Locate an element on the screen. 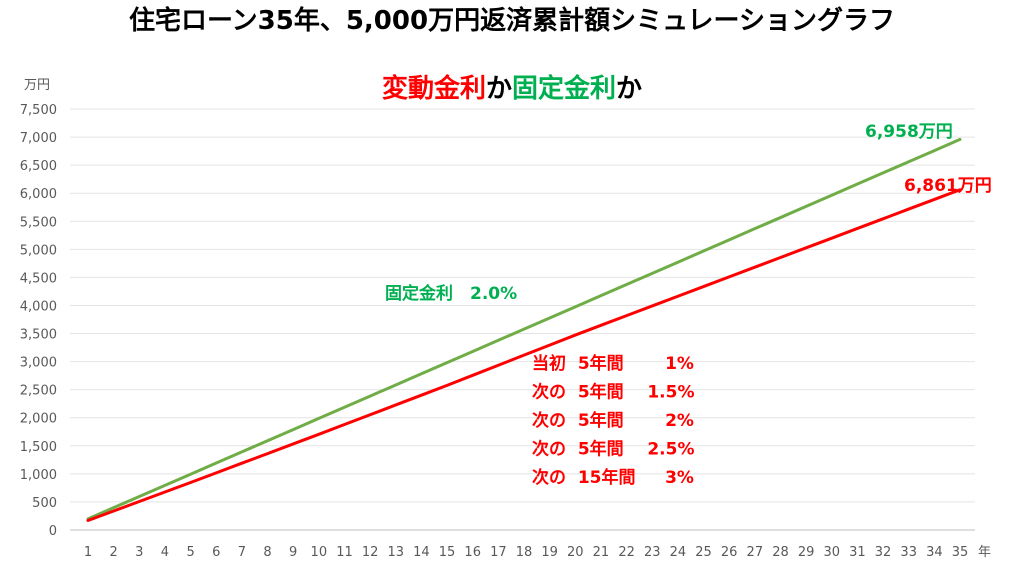 This screenshot has width=1024, height=568. x-tick-label: 15 is located at coordinates (447, 552).